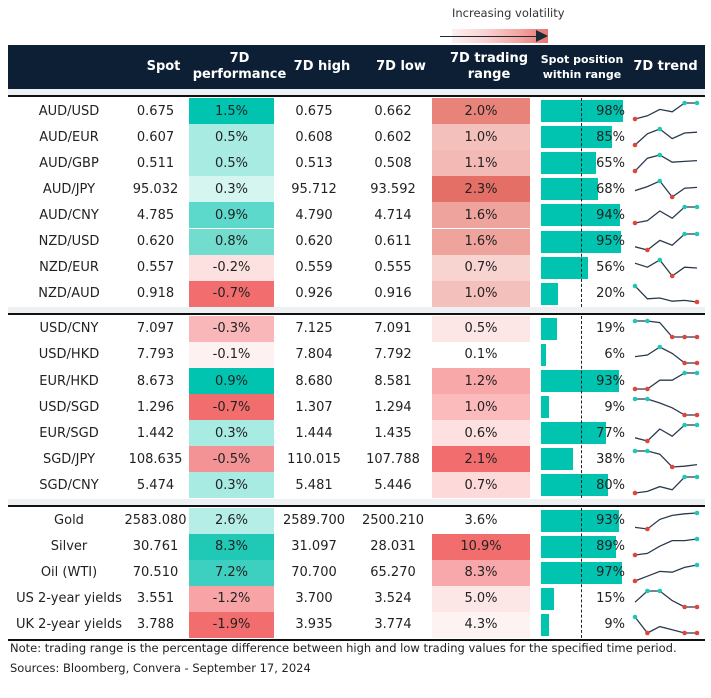 The image size is (711, 698). Describe the element at coordinates (231, 328) in the screenshot. I see `cell-perf: -0.3%` at that location.